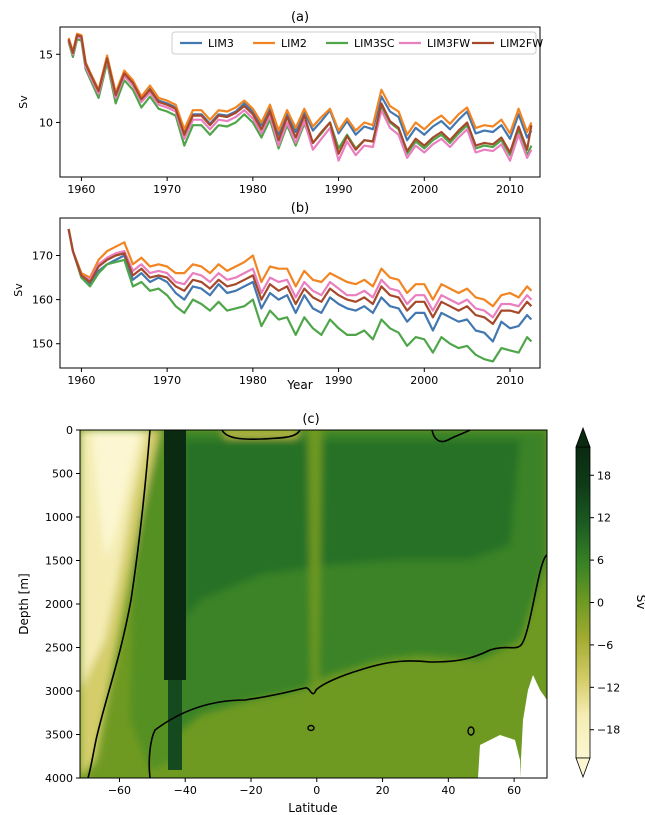 The height and width of the screenshot is (815, 645). Describe the element at coordinates (116, 495) in the screenshot. I see `southern-negative-core` at that location.